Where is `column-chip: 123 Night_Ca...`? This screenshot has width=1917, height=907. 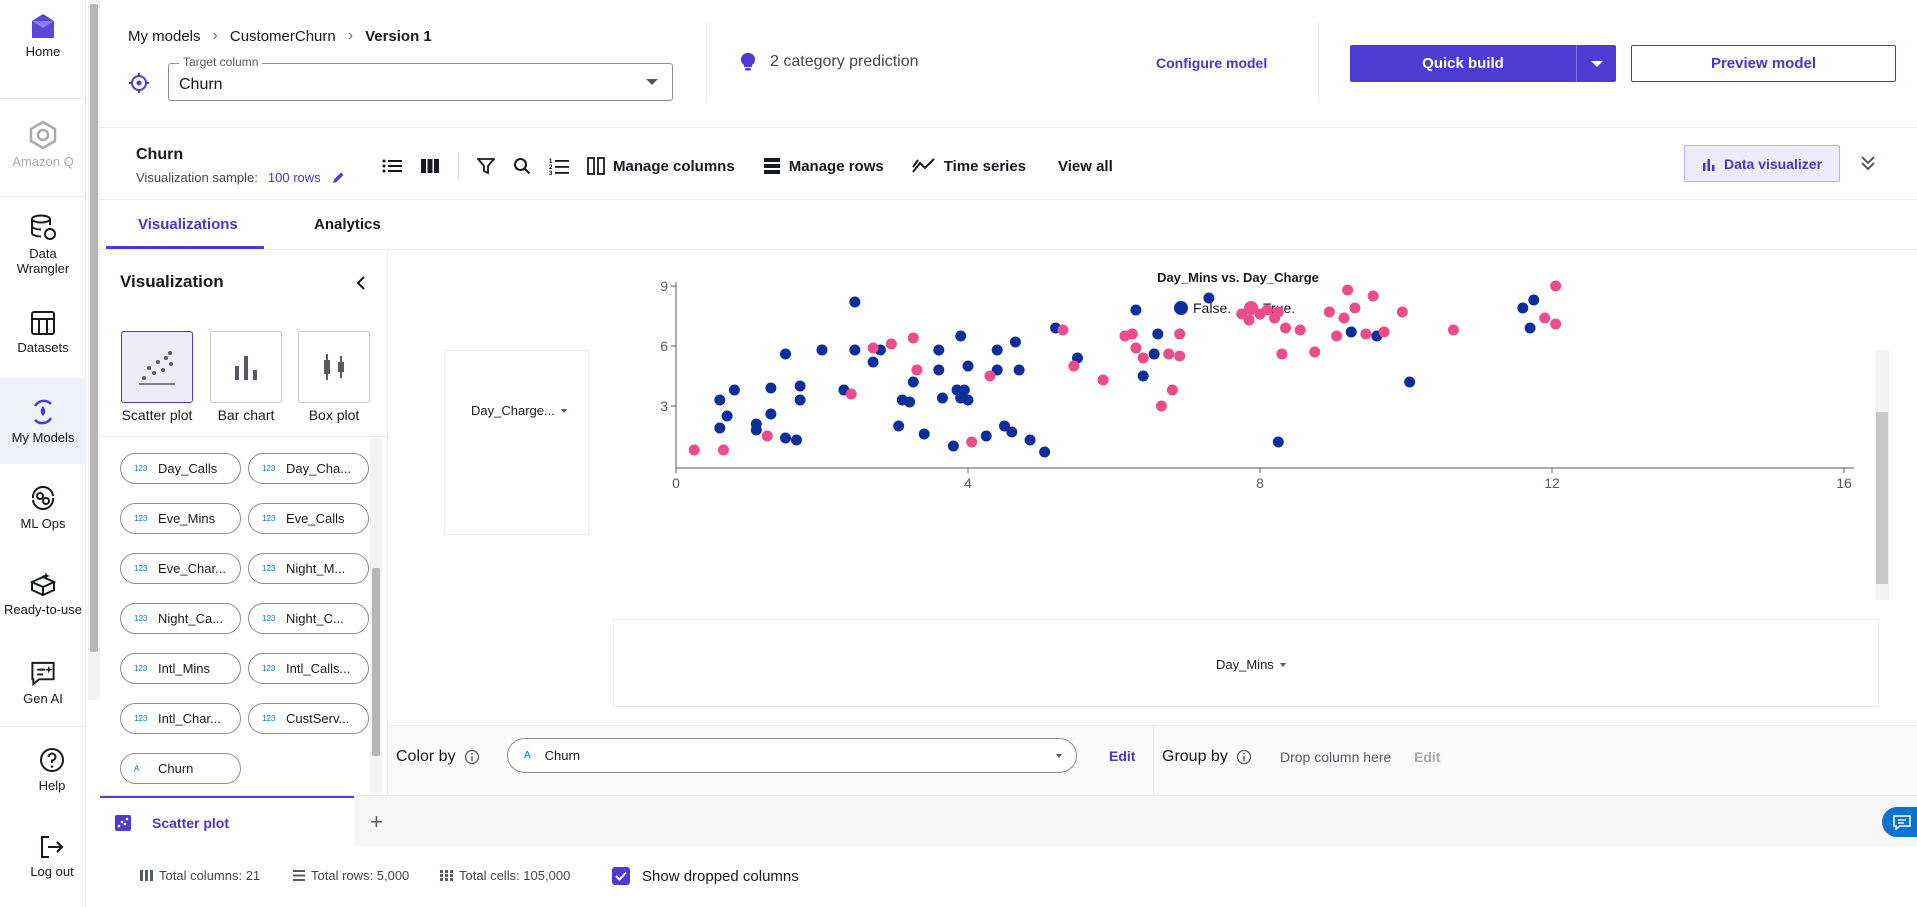 column-chip: 123 Night_Ca... is located at coordinates (180, 618).